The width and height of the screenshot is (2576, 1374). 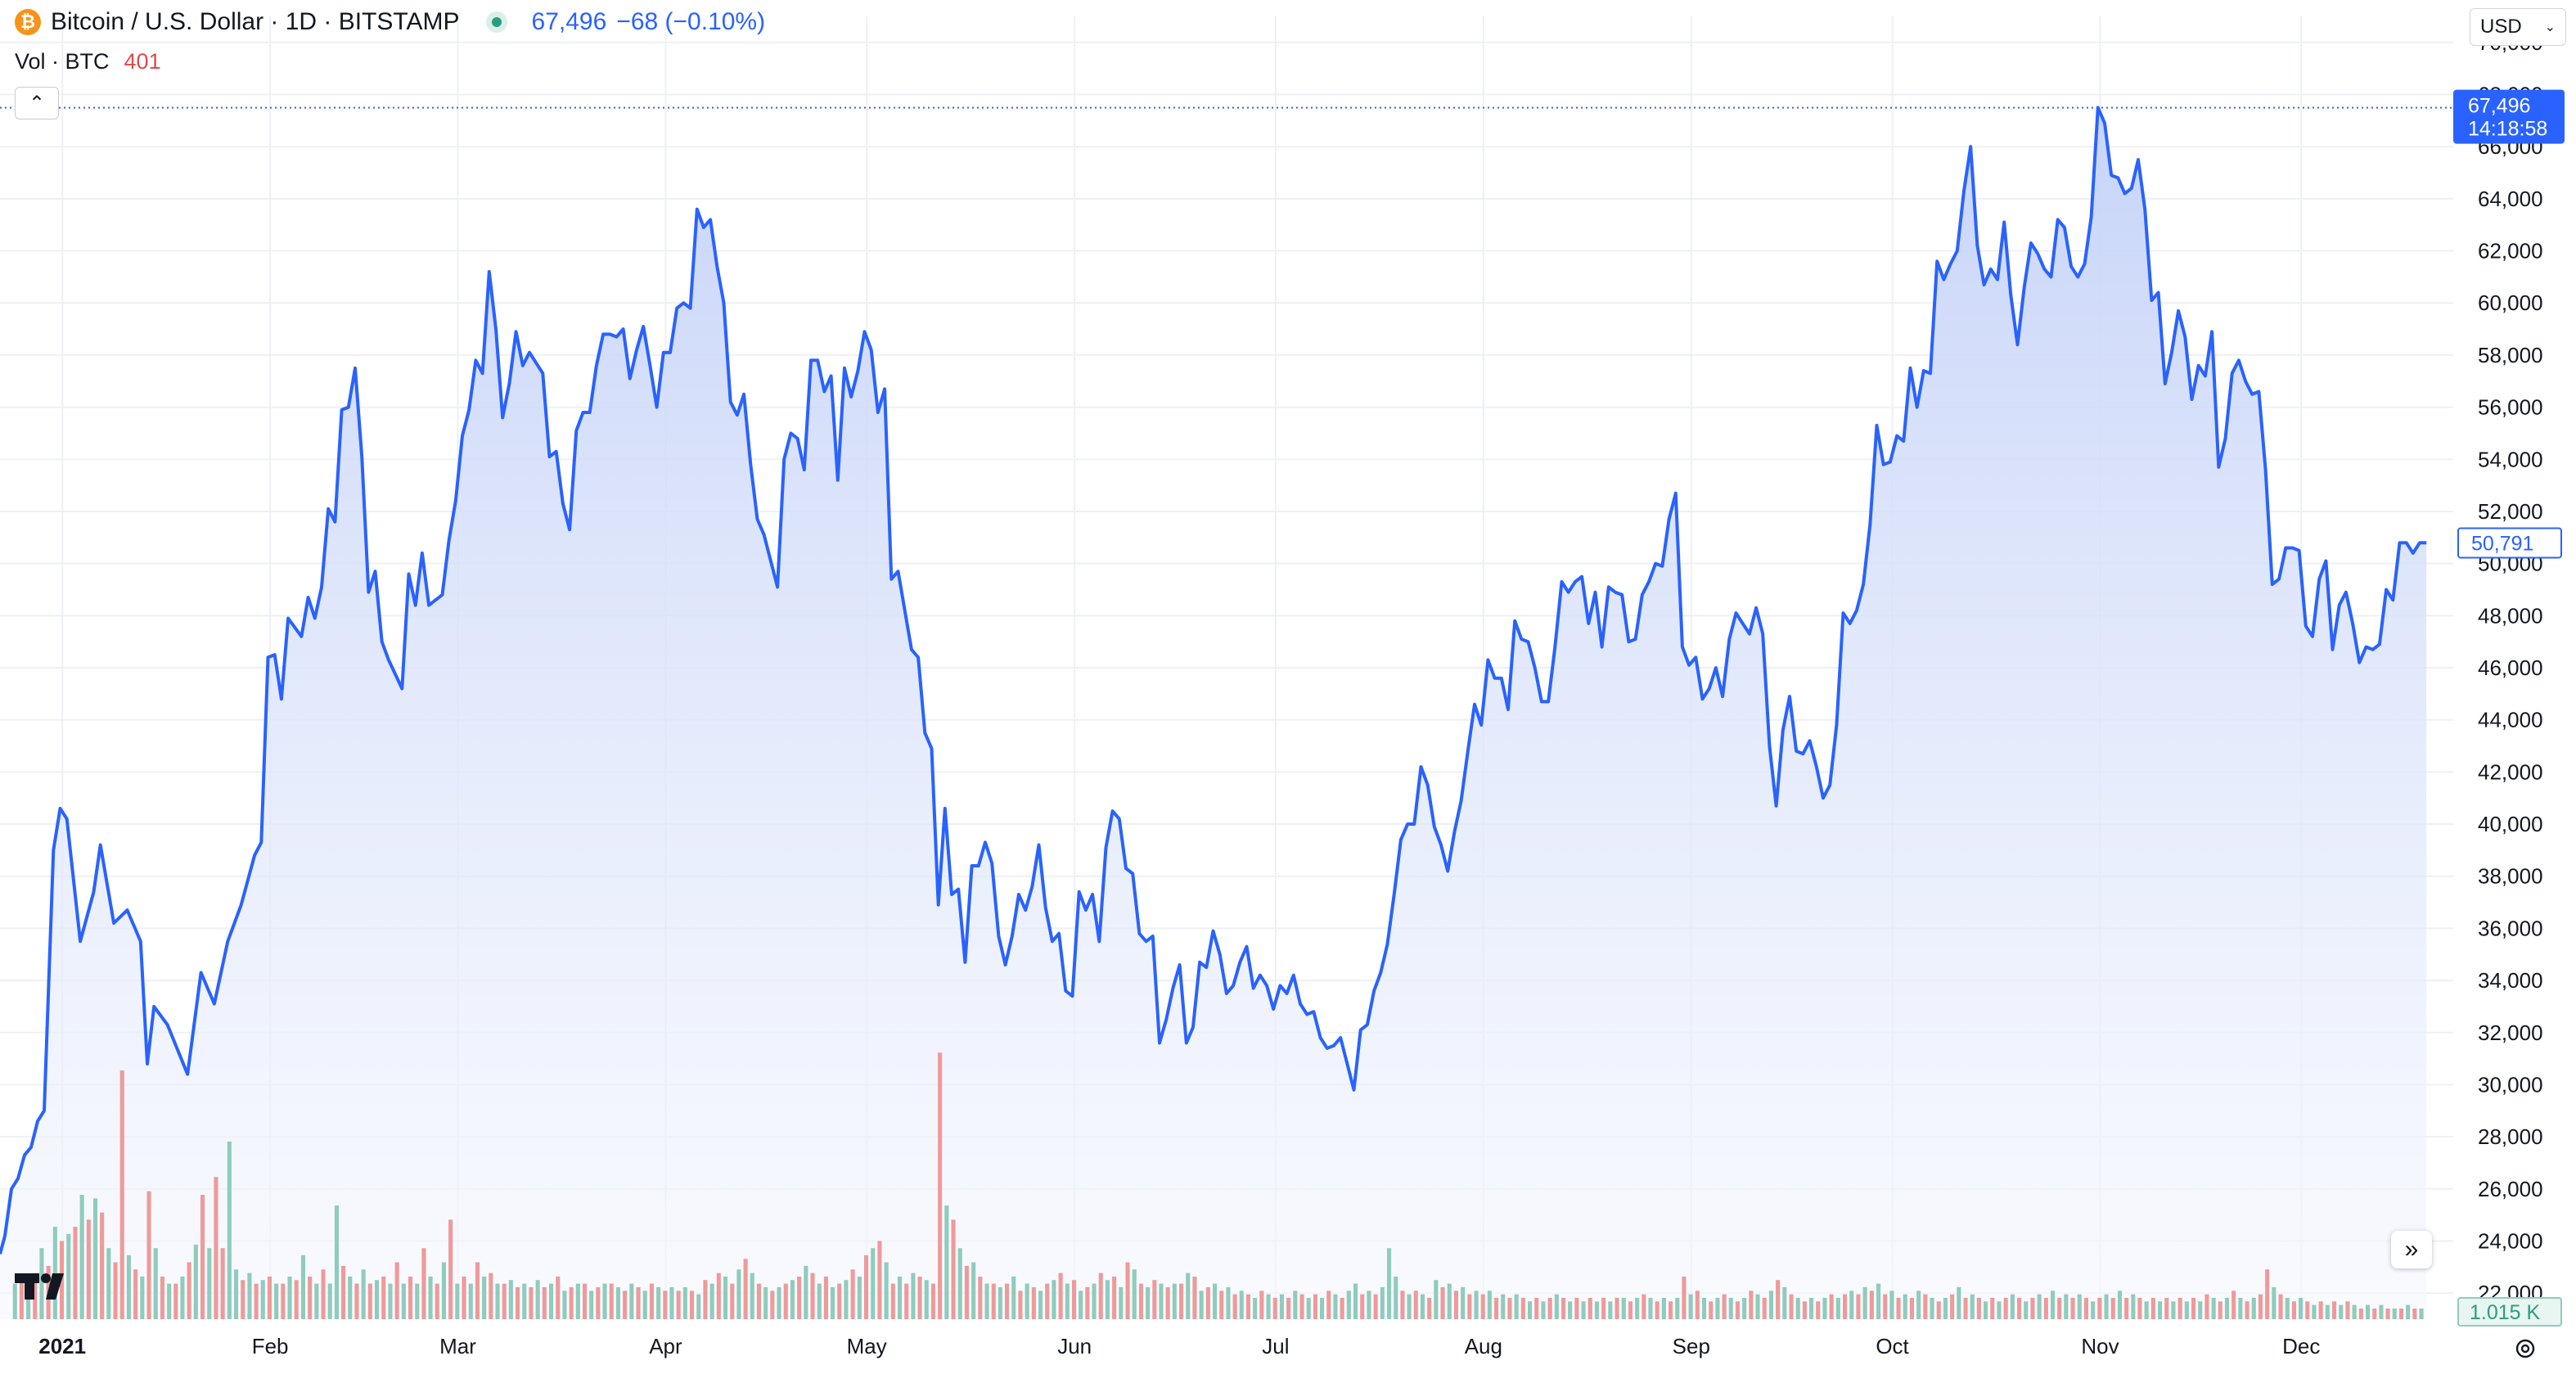 What do you see at coordinates (867, 1346) in the screenshot?
I see `time-tick-label: May` at bounding box center [867, 1346].